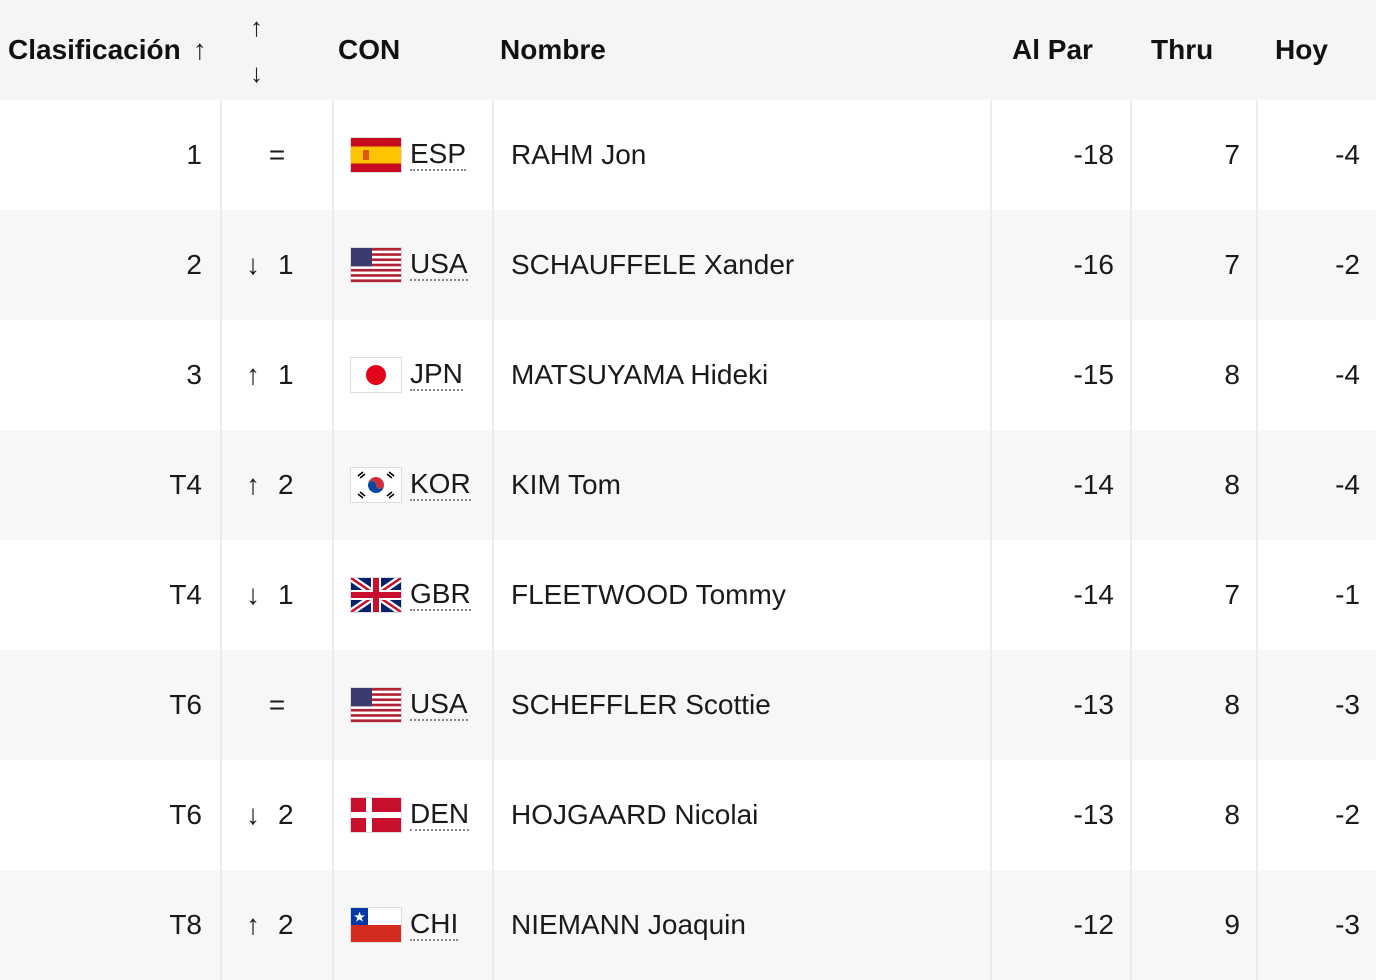 Image resolution: width=1376 pixels, height=980 pixels. Describe the element at coordinates (111, 375) in the screenshot. I see `position-cell: 3` at that location.